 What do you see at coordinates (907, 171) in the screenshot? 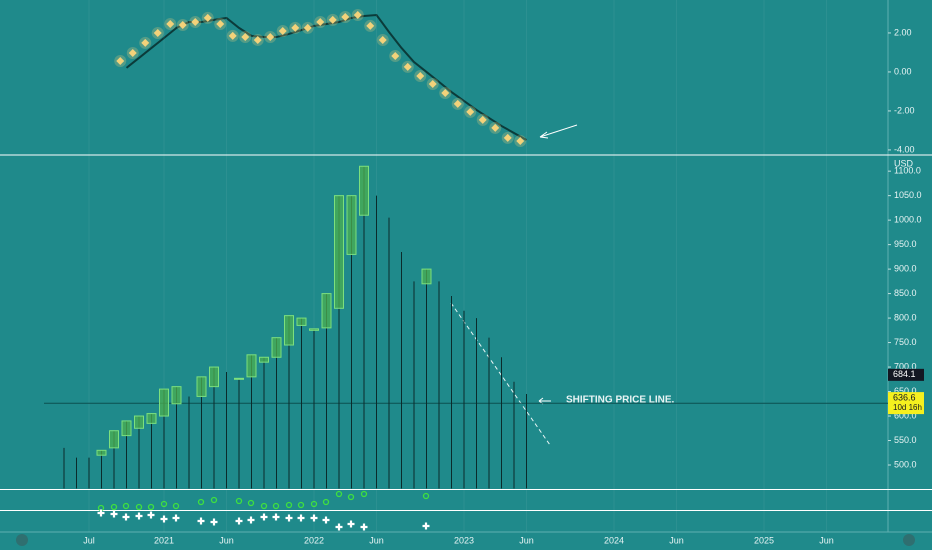
I see `y-tick-label: 1100.0` at bounding box center [907, 171].